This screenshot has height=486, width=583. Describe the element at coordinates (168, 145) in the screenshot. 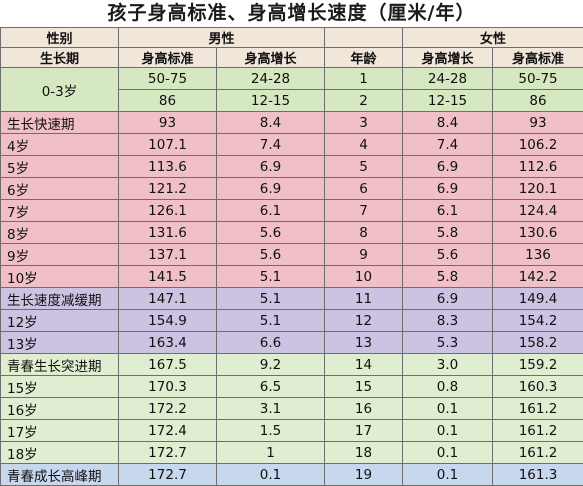

I see `cell-male-std: 107.1` at that location.